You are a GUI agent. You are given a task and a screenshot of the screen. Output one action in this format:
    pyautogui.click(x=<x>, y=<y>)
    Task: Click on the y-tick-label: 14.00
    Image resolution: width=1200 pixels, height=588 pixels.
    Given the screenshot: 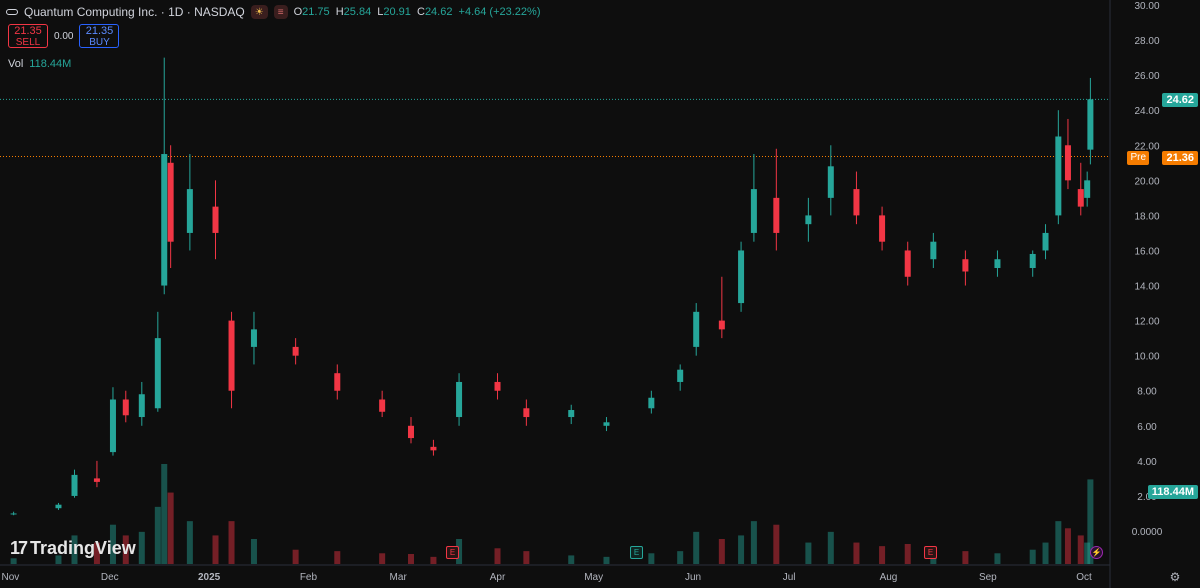 What is the action you would take?
    pyautogui.click(x=1146, y=287)
    